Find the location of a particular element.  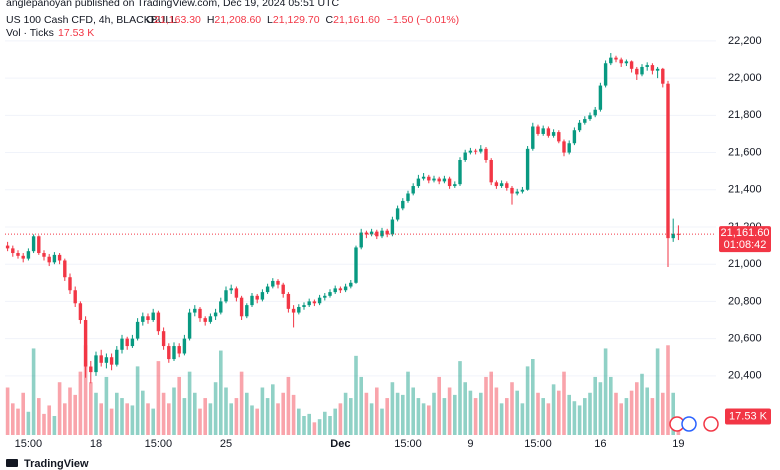

legend-key: L is located at coordinates (270, 20).